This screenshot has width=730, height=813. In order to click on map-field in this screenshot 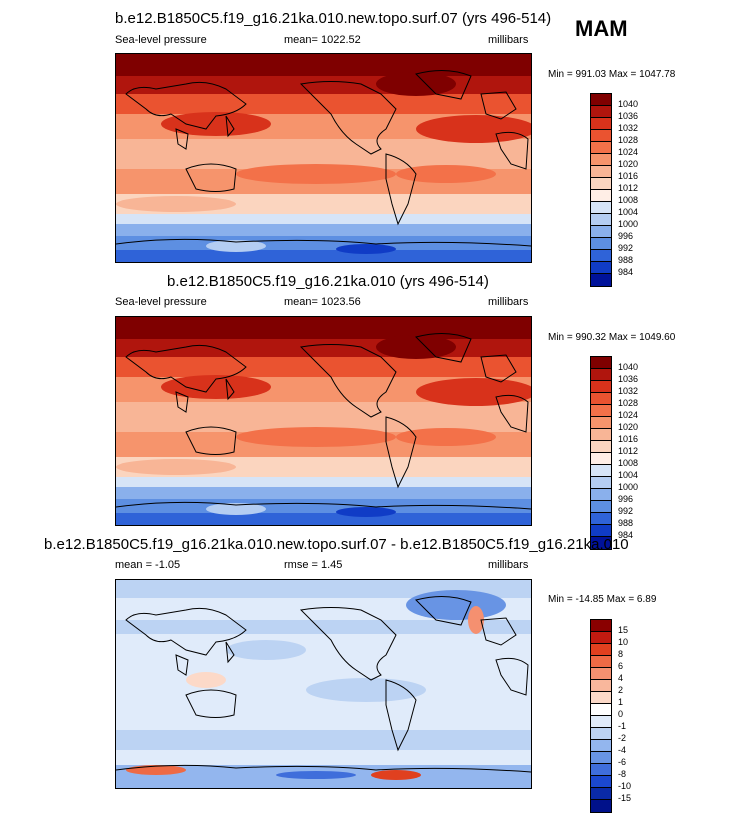, I will do `click(323, 158)`.